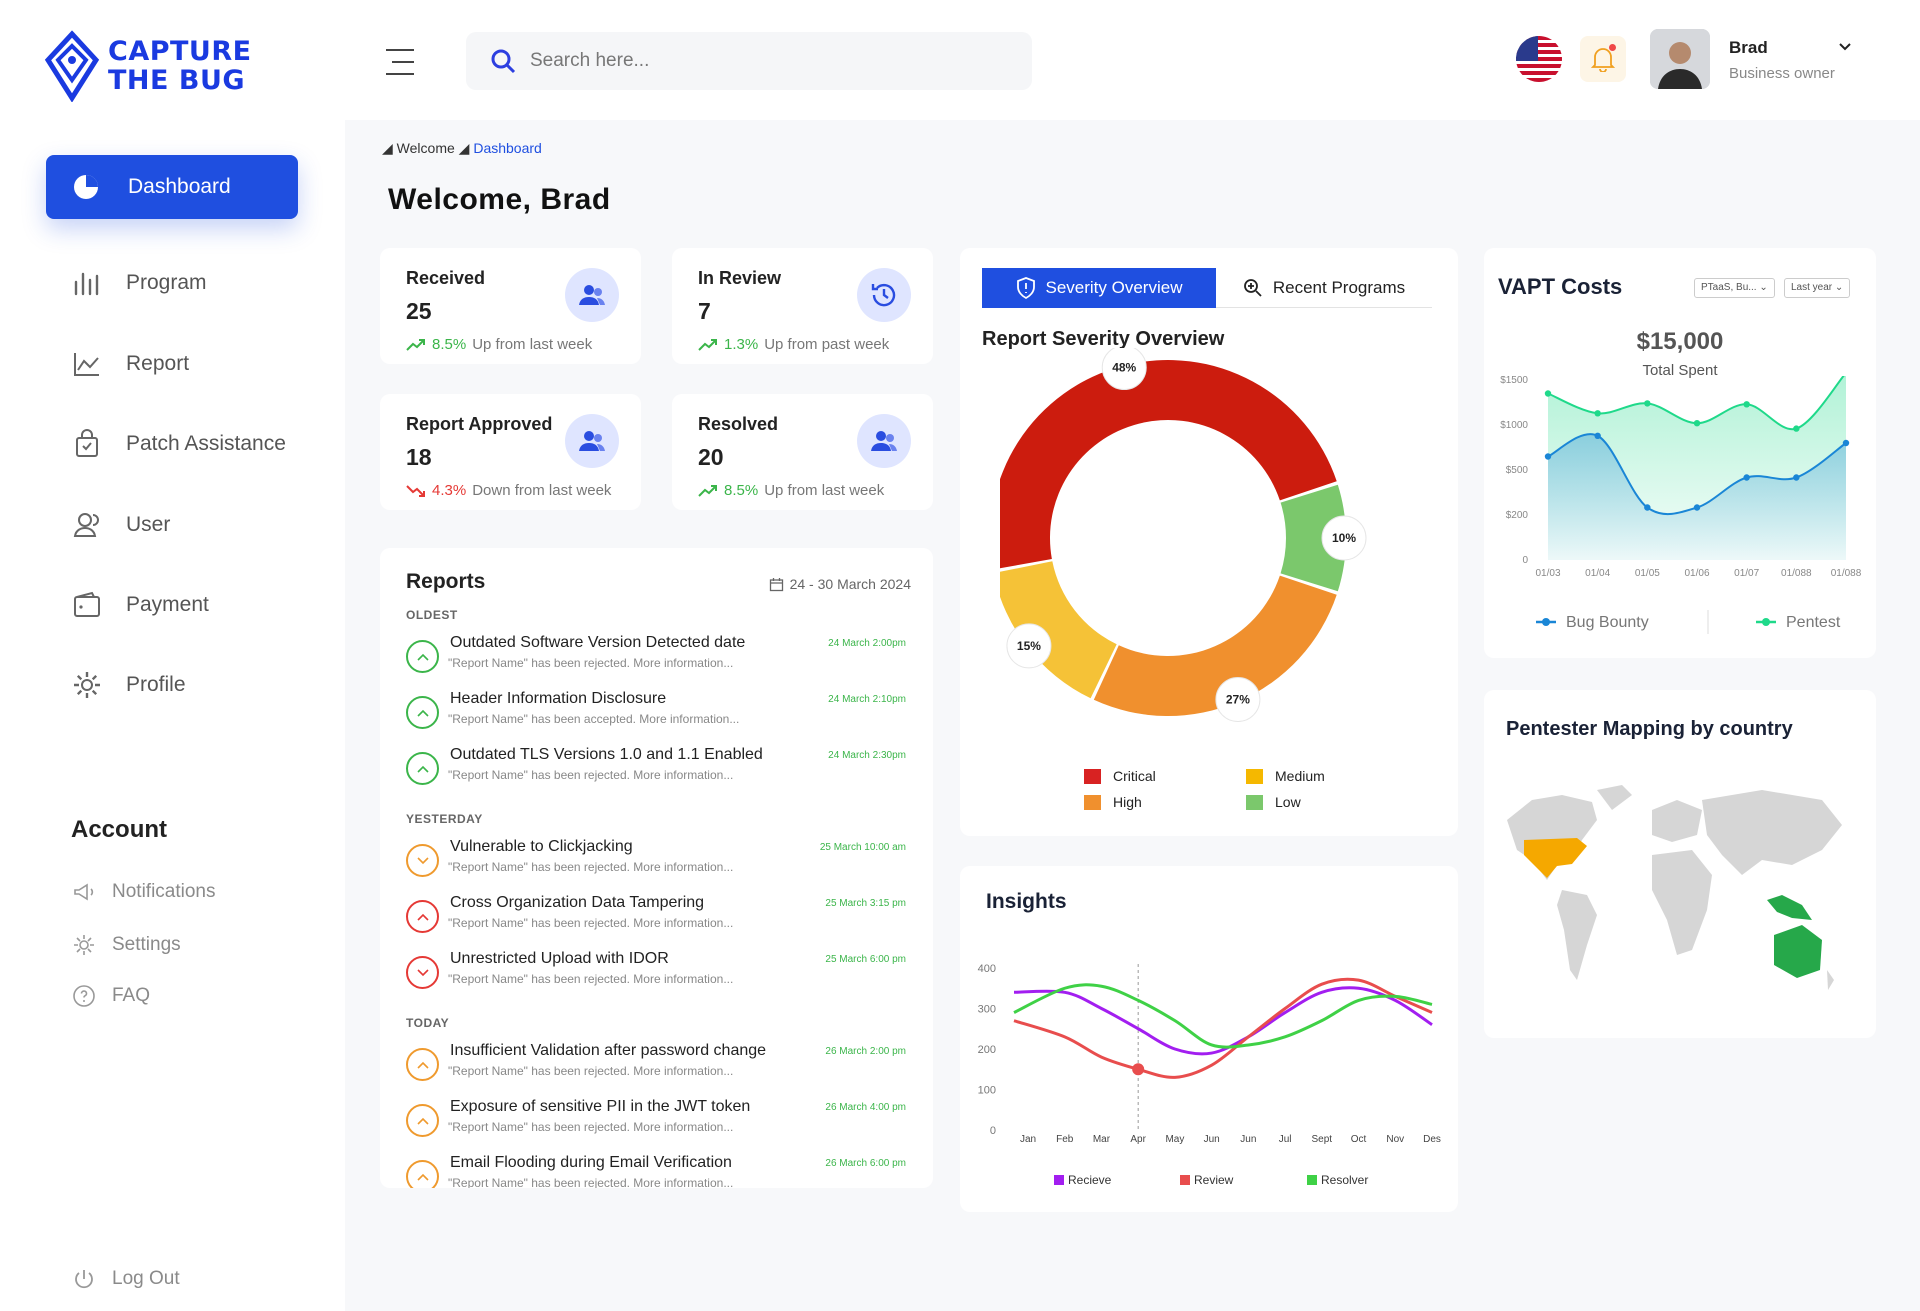  Describe the element at coordinates (179, 186) in the screenshot. I see `nav-dashboard-label: Dashboard` at that location.